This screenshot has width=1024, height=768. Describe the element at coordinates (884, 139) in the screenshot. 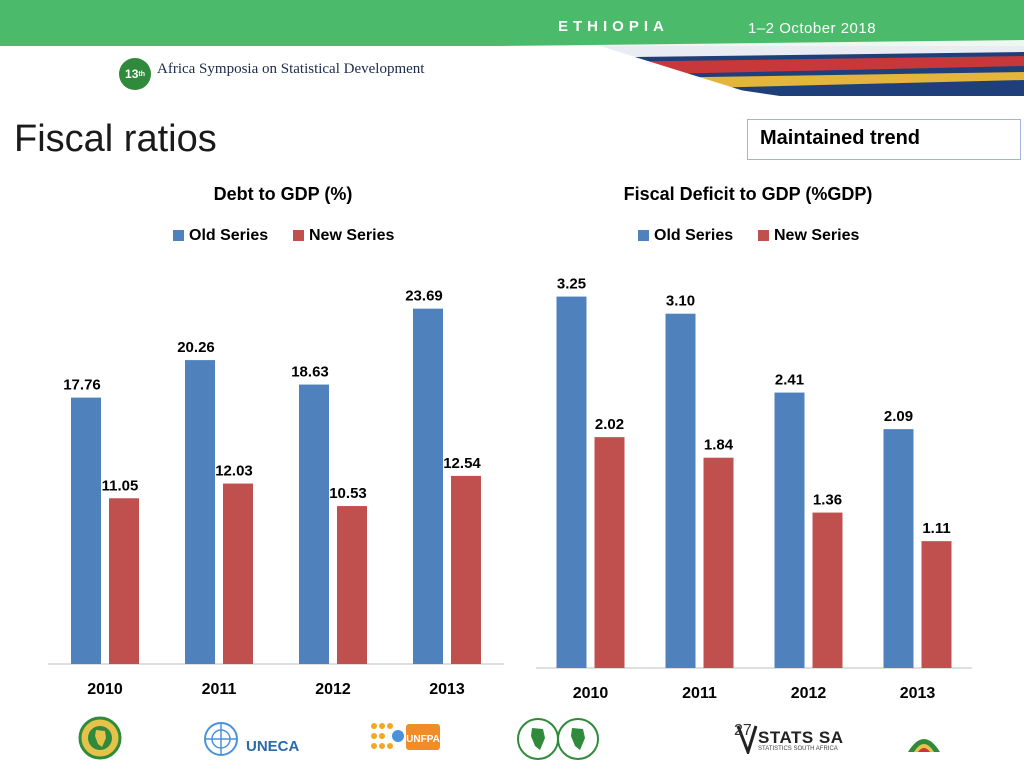

I see `trend-box: Maintained trend` at that location.